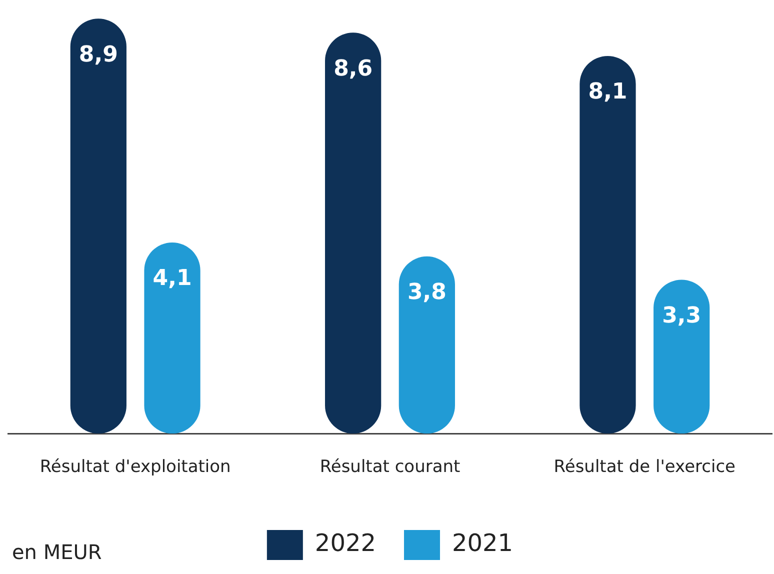 The width and height of the screenshot is (774, 574). Describe the element at coordinates (390, 467) in the screenshot. I see `x-tick-label: Résultat courant` at that location.